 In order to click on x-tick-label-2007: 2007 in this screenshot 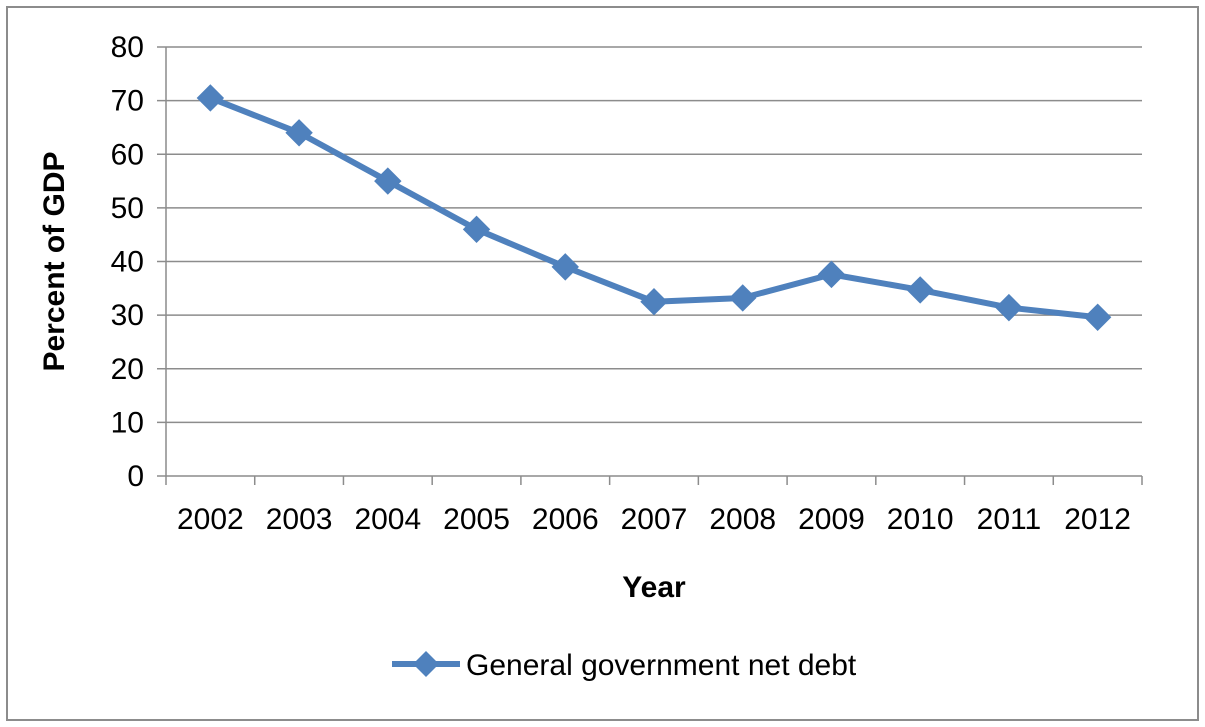, I will do `click(654, 519)`.